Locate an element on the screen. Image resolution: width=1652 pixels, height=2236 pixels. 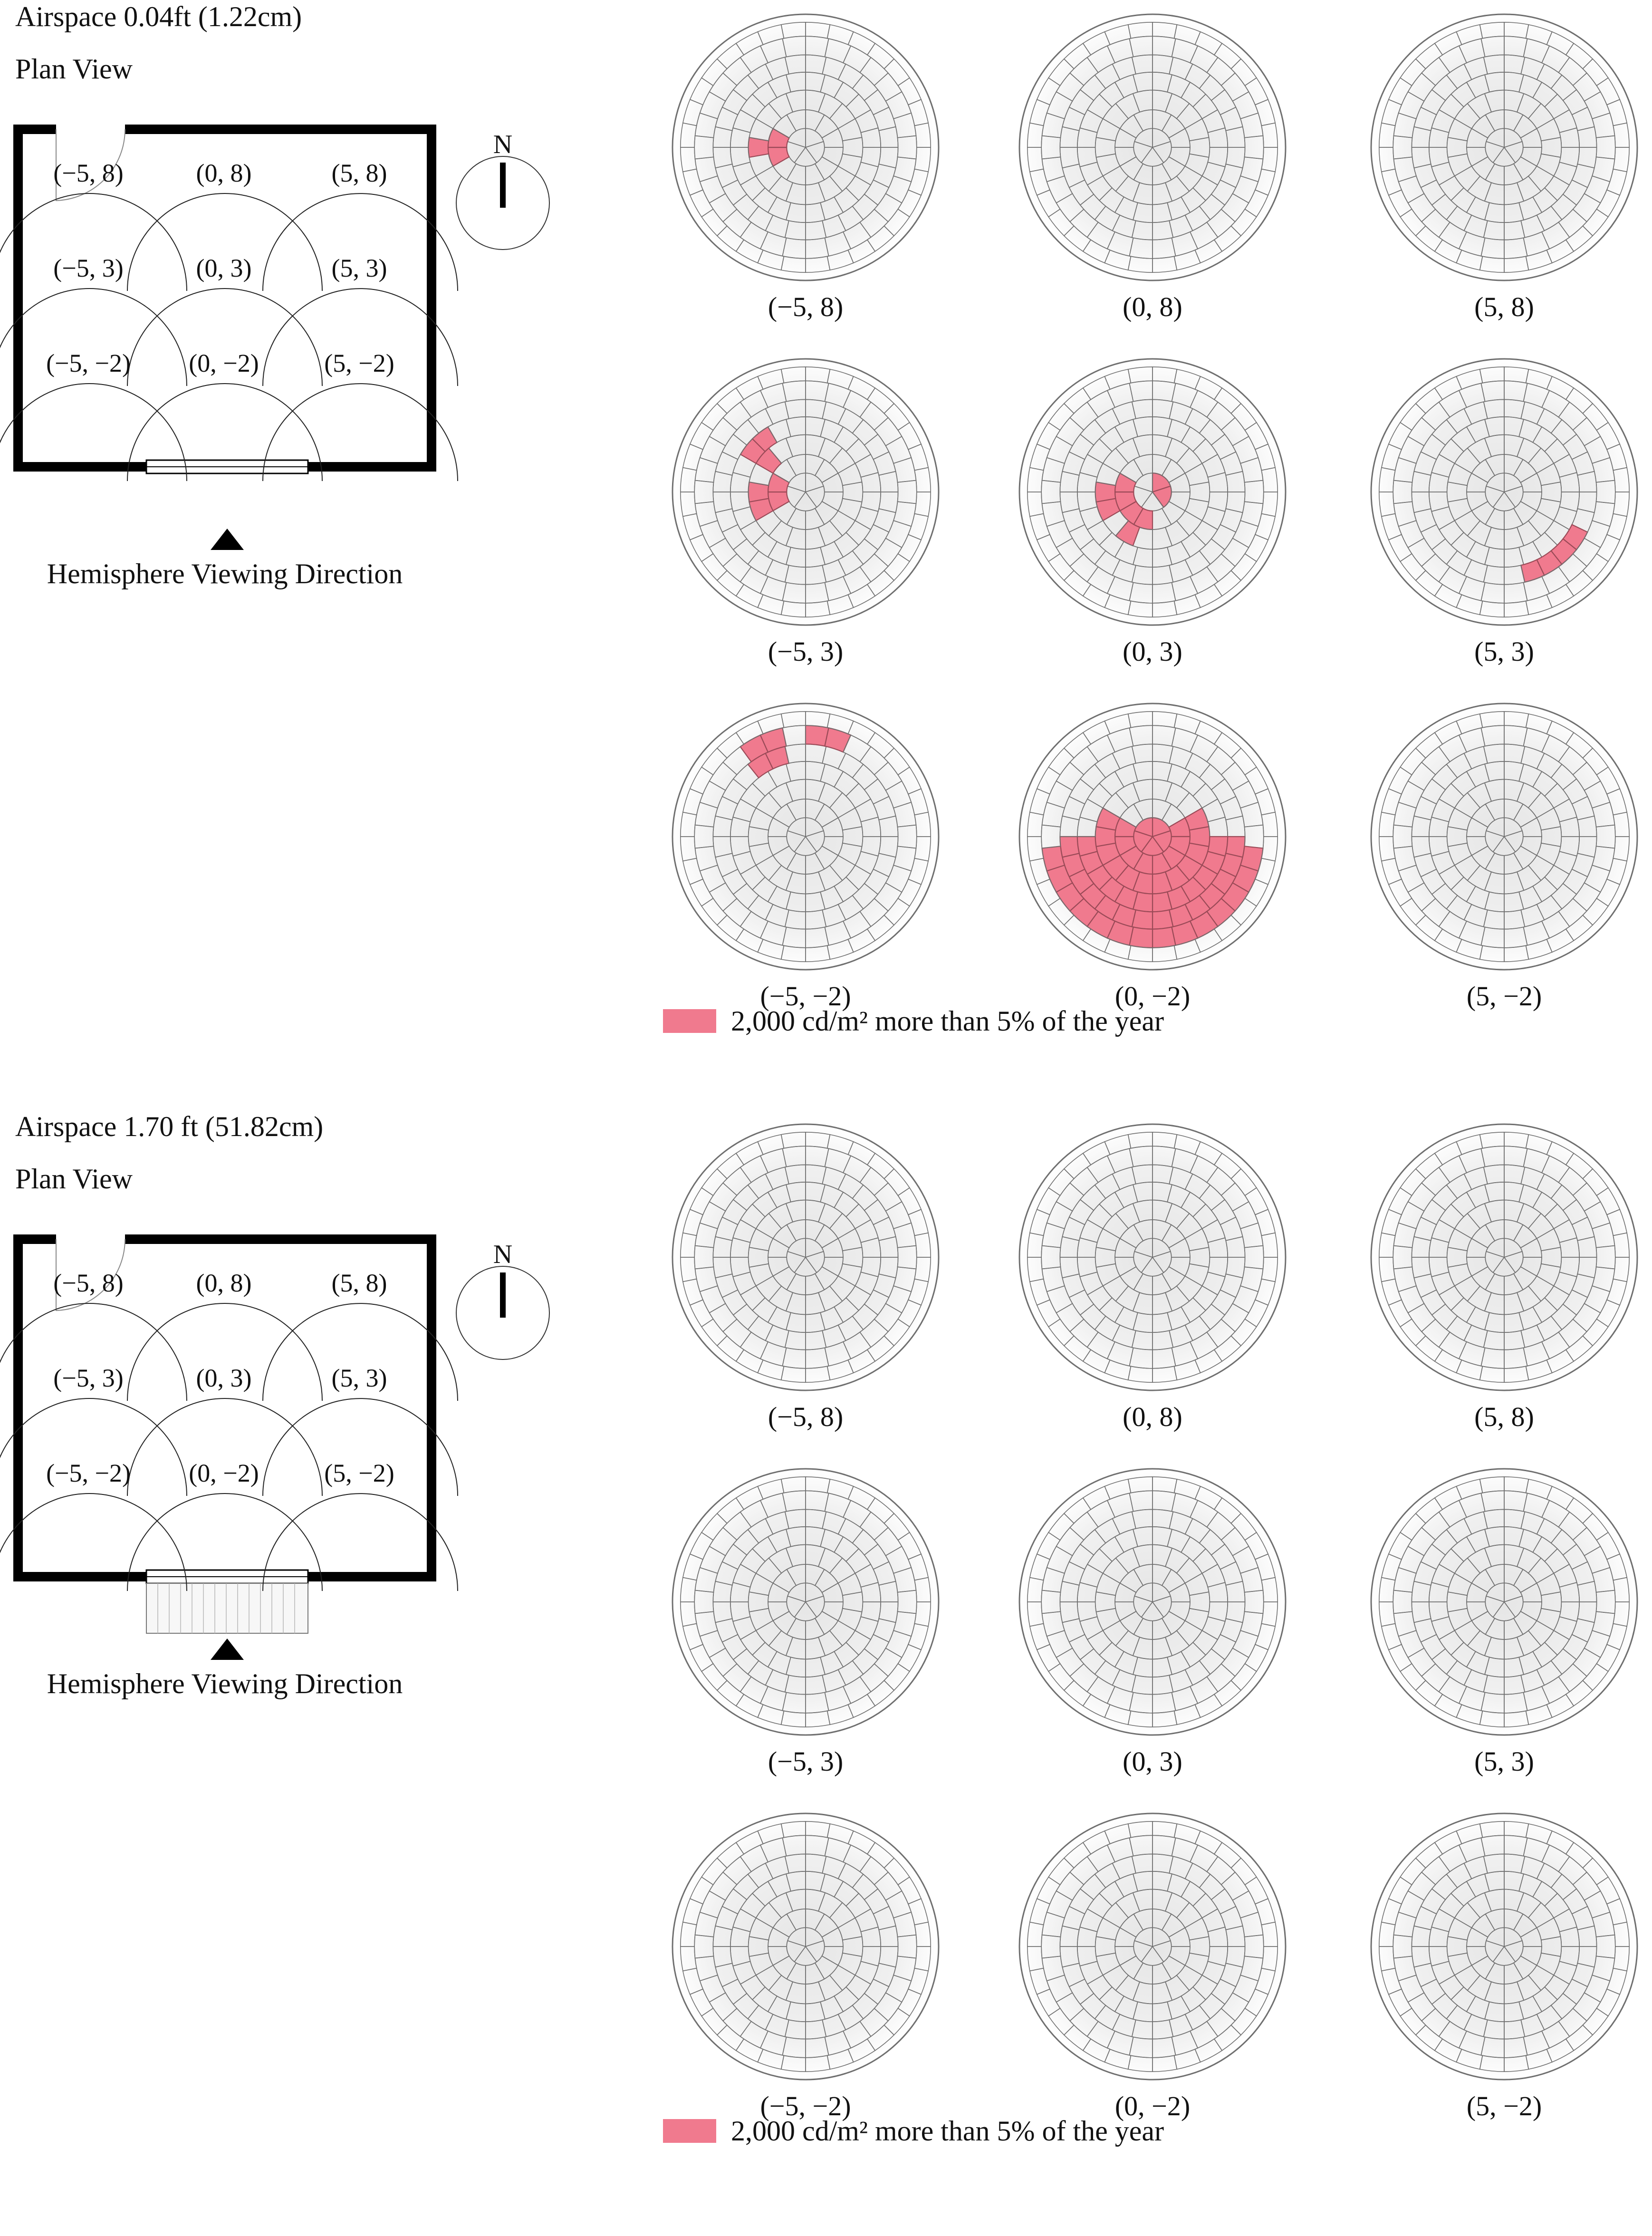
hemisphere-label: (−5, 8) is located at coordinates (805, 306).